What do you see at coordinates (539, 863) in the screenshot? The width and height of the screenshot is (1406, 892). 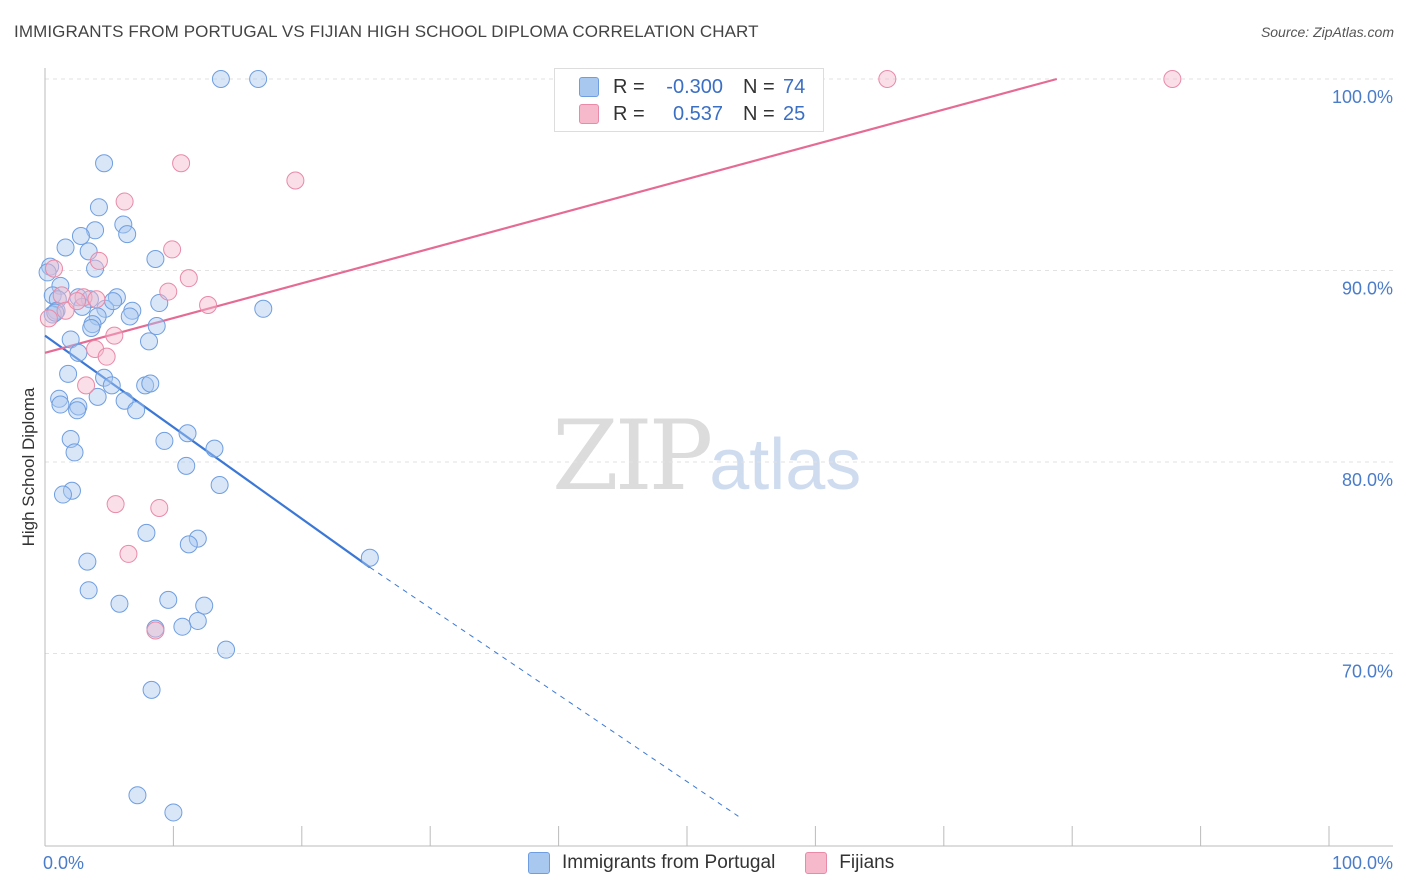 I see `legend-swatch-blue` at bounding box center [539, 863].